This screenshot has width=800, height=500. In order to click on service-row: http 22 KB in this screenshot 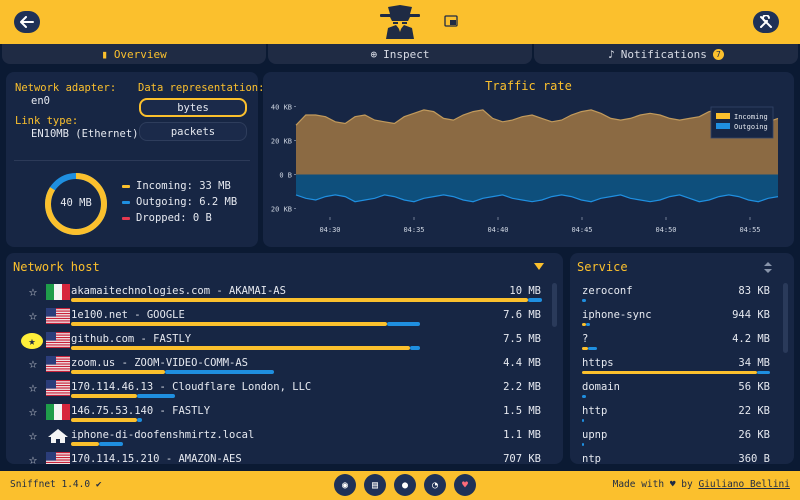, I will do `click(675, 414)`.